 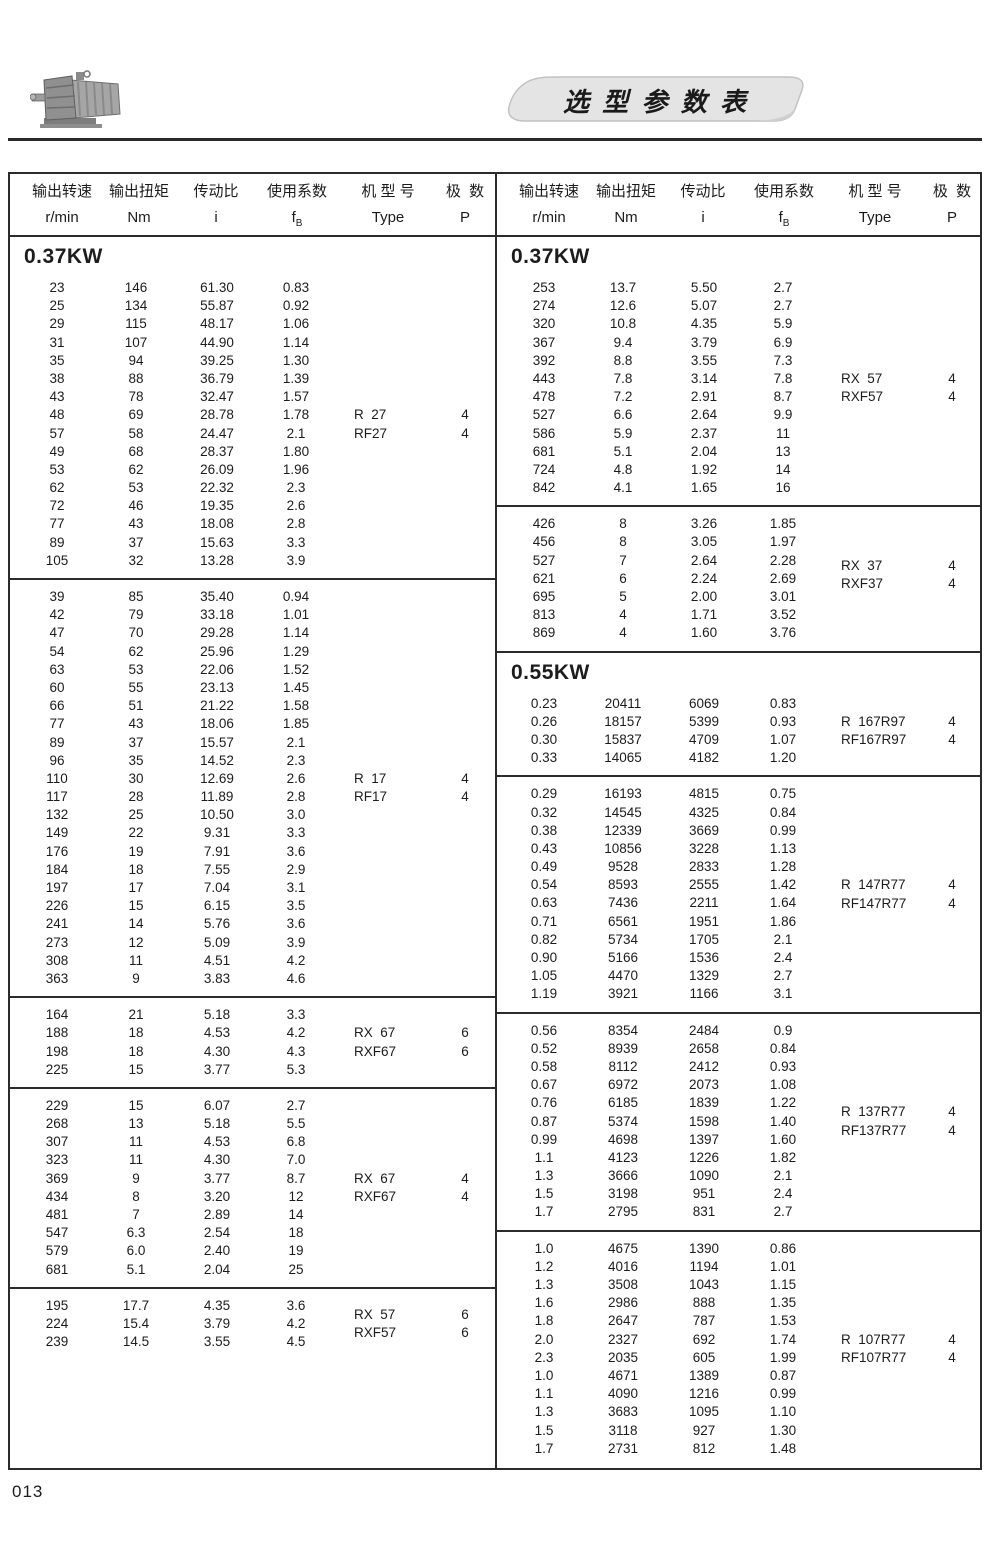 I want to click on table-row: 23 146 61.30 0.83, so click(x=252, y=288).